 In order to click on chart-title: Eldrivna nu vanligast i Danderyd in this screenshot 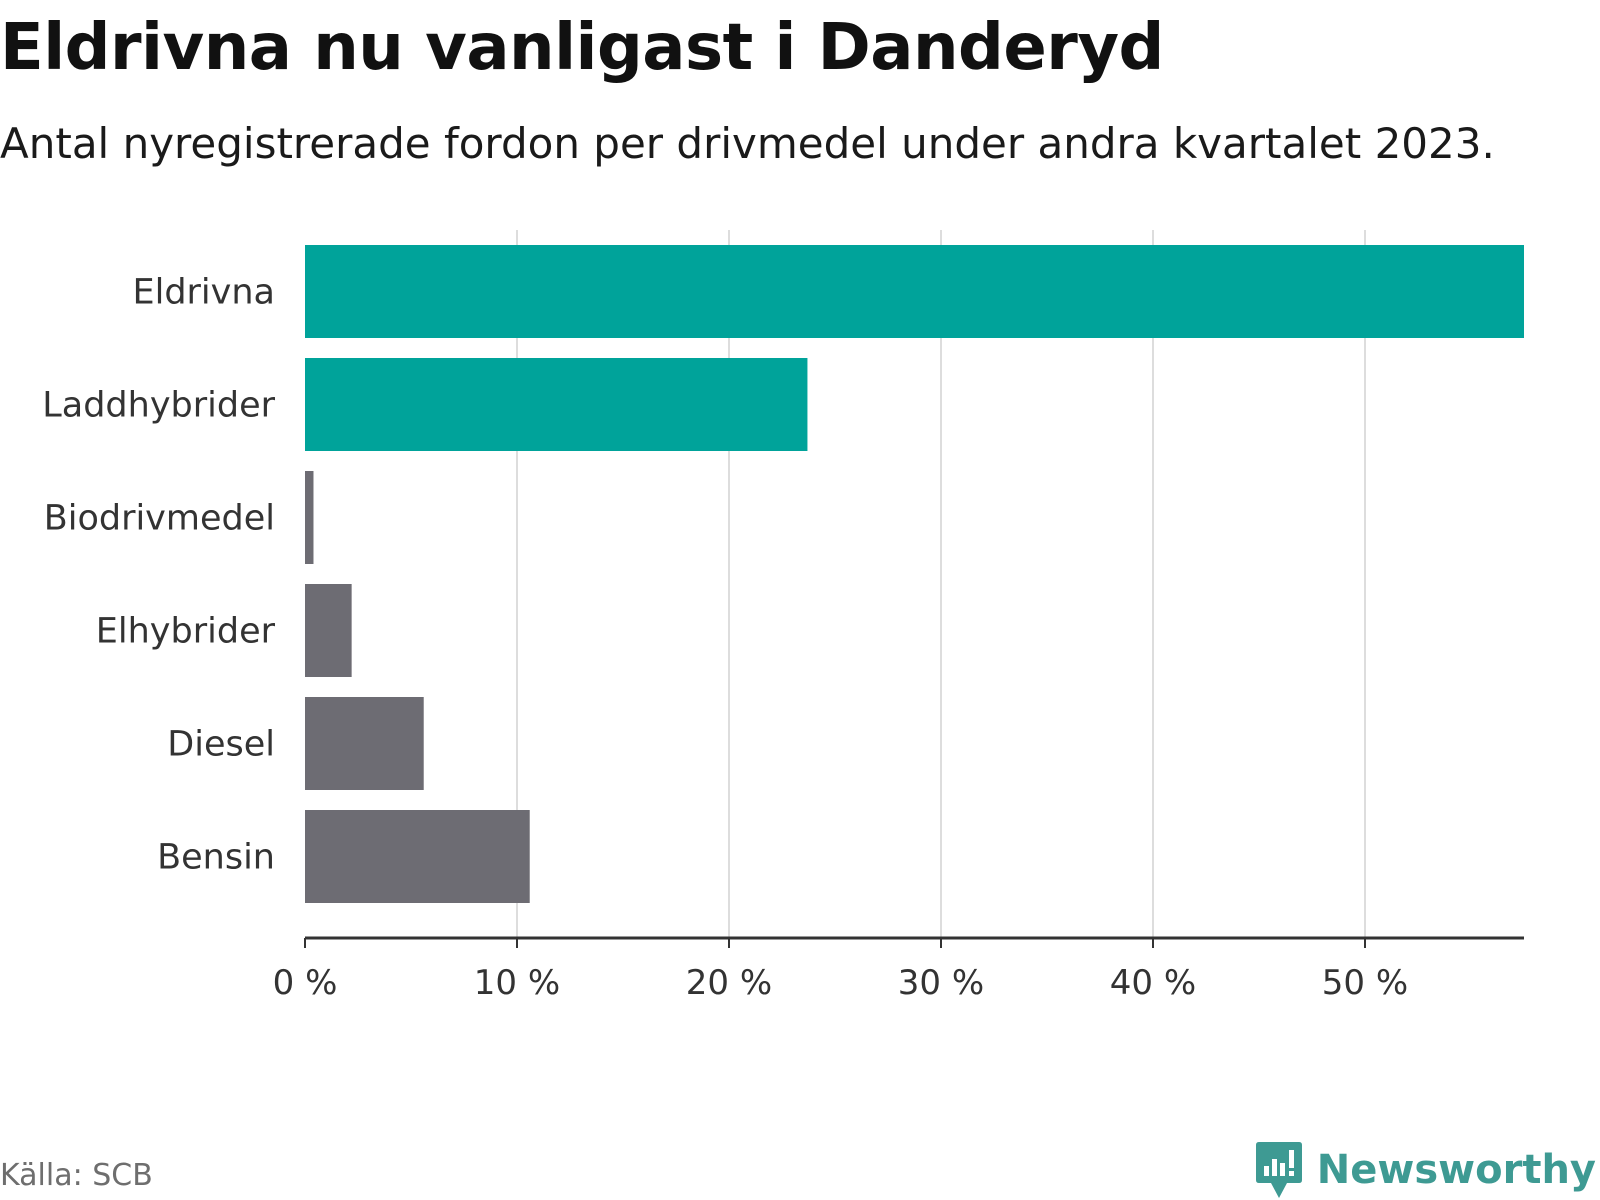, I will do `click(582, 48)`.